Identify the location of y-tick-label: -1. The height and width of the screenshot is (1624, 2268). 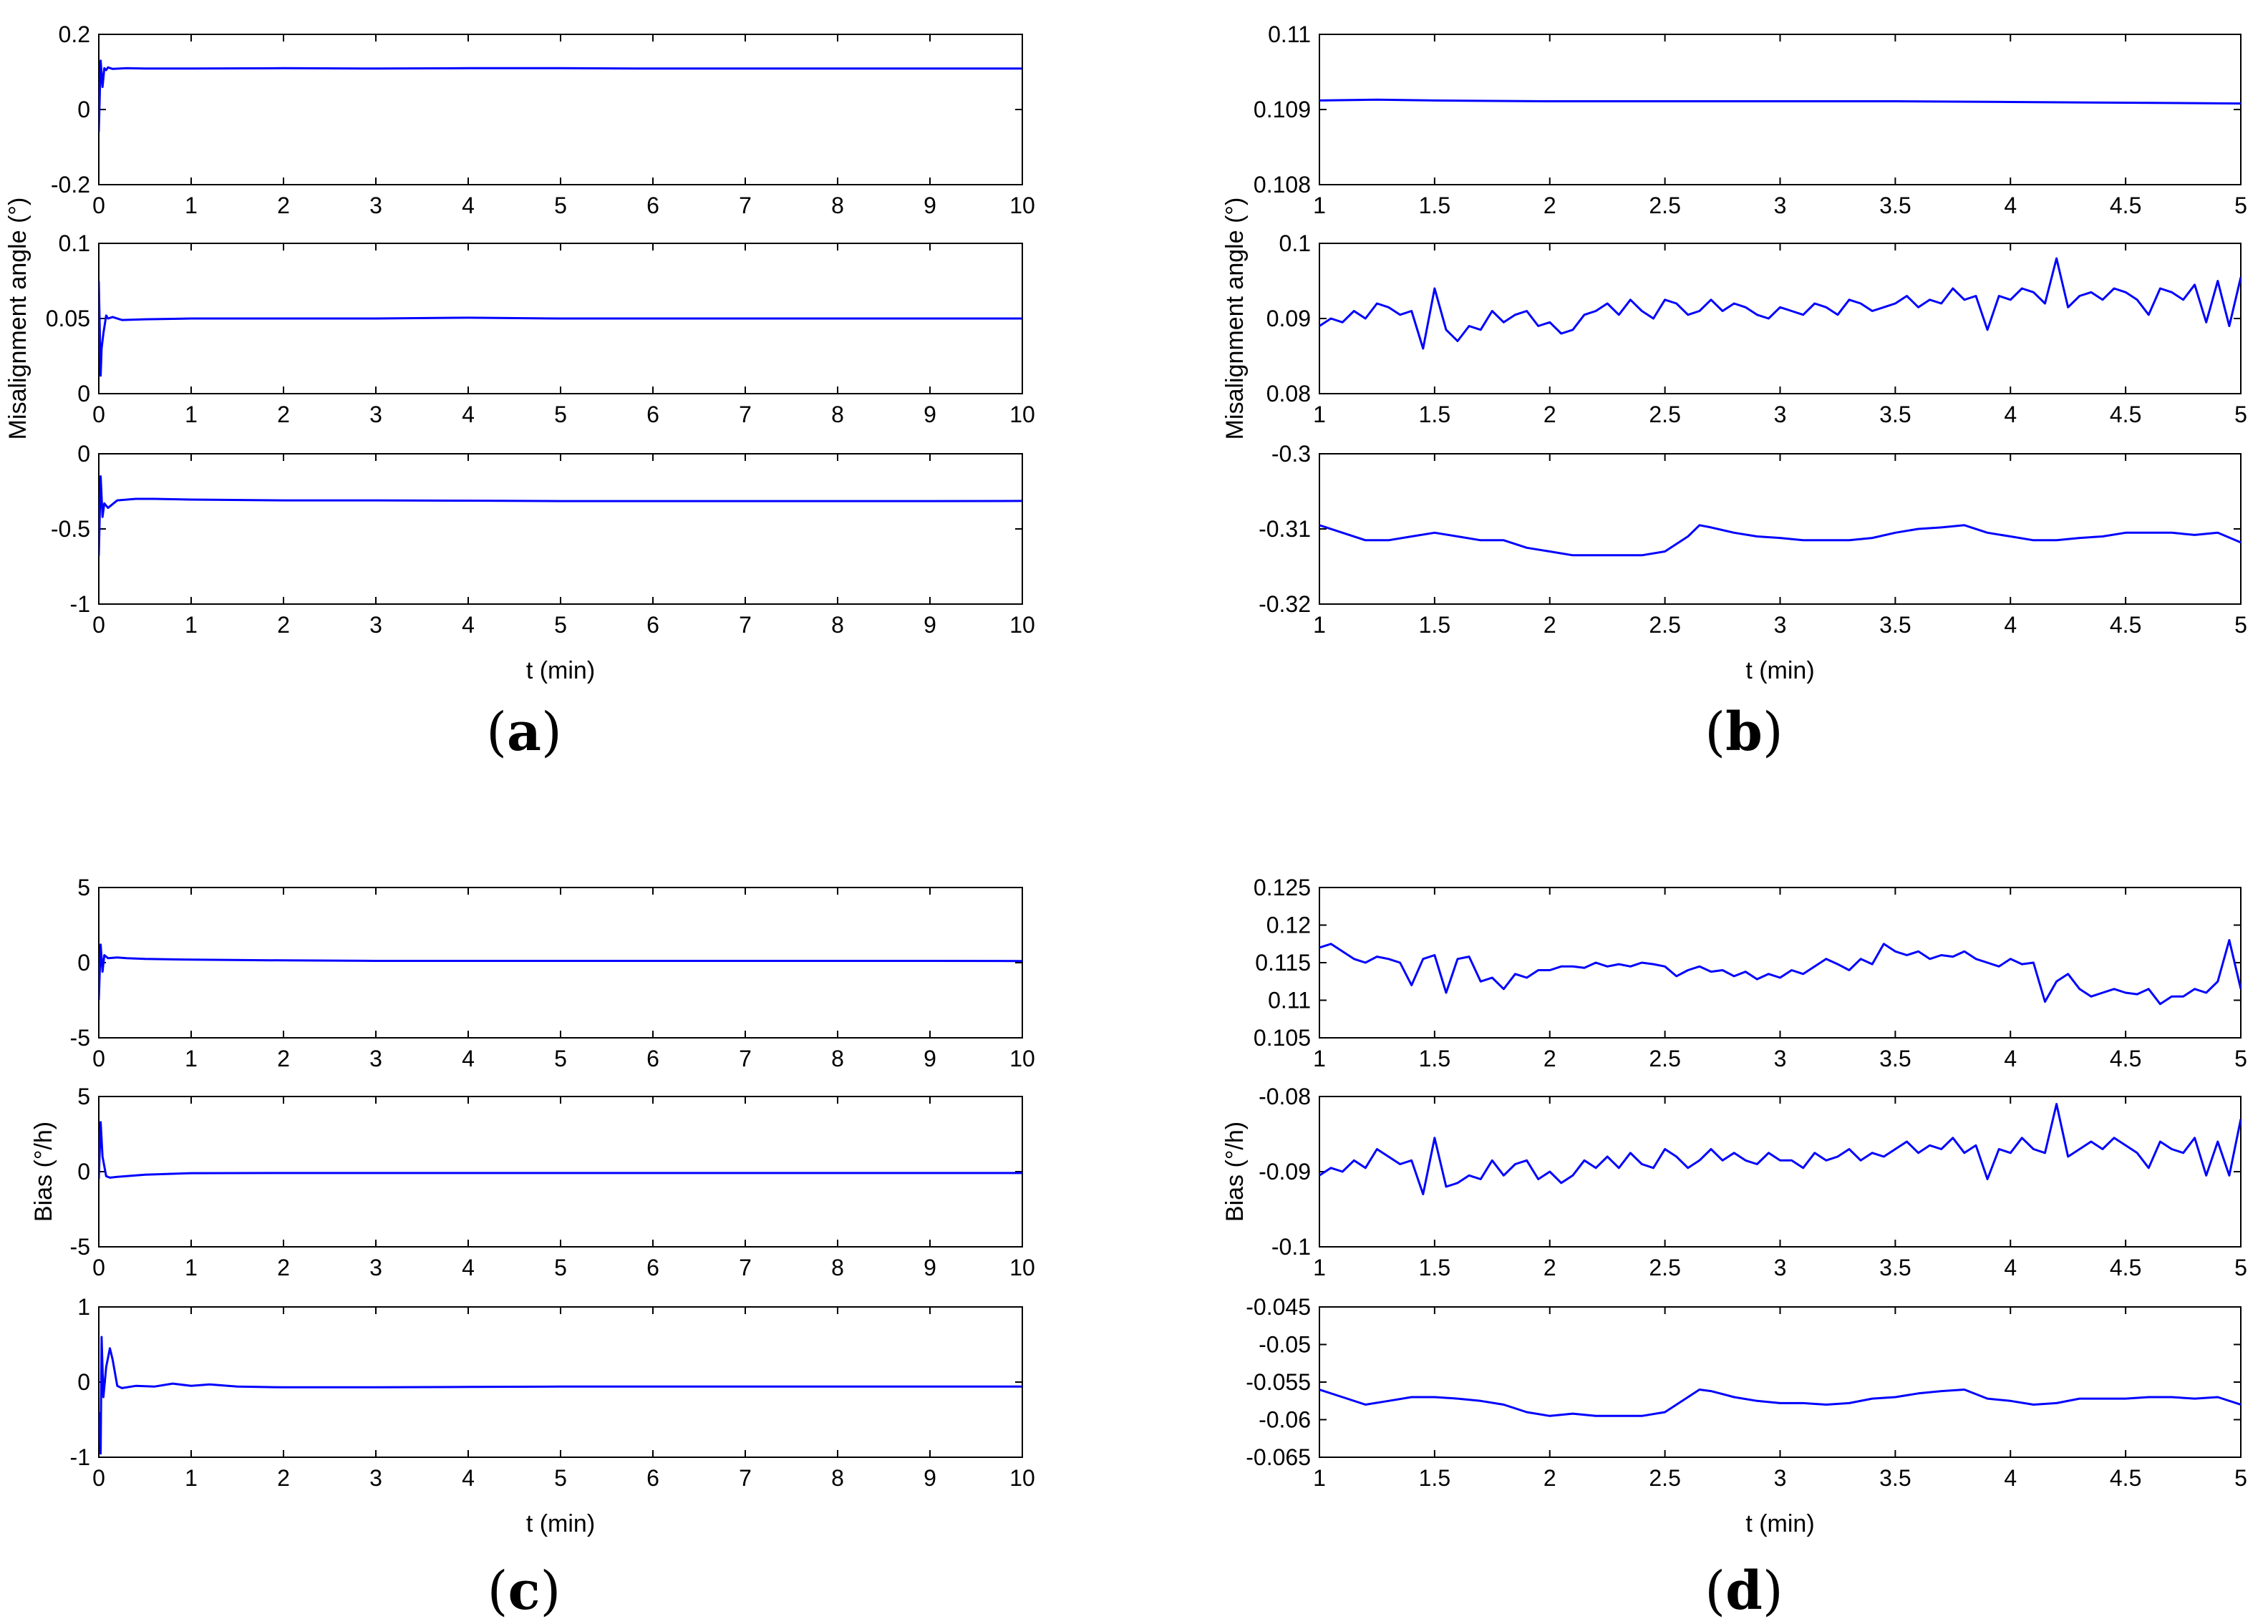
(80, 604).